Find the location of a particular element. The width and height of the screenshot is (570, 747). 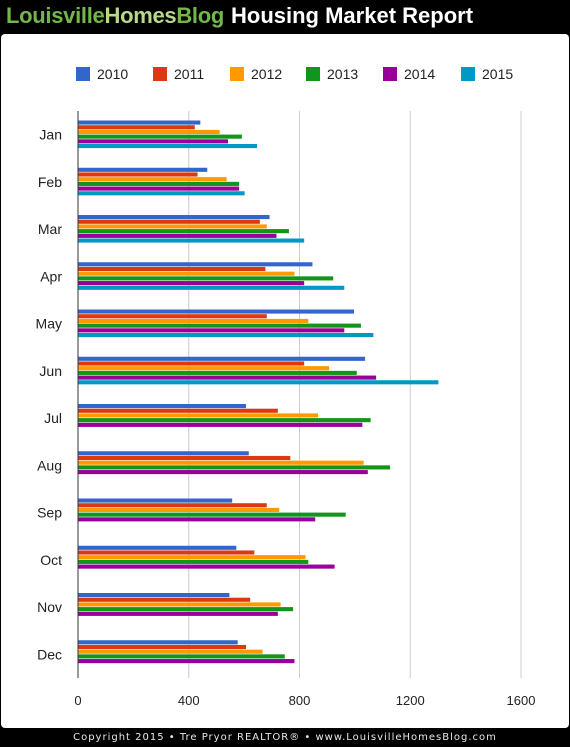

brand-logo: LouisvilleHomesBlog is located at coordinates (115, 16).